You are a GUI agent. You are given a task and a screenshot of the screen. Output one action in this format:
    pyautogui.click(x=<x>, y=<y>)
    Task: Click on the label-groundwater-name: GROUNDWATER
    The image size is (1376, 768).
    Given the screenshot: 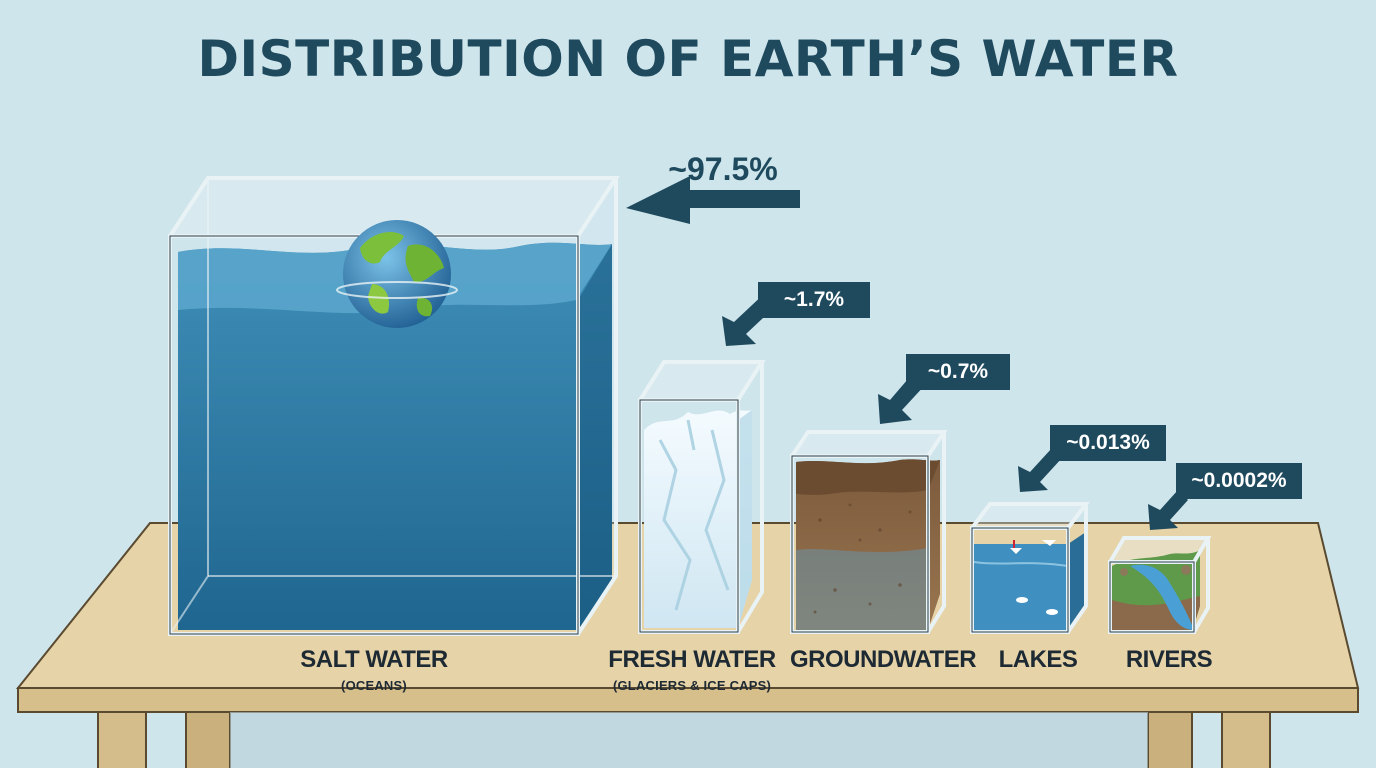 What is the action you would take?
    pyautogui.click(x=883, y=659)
    